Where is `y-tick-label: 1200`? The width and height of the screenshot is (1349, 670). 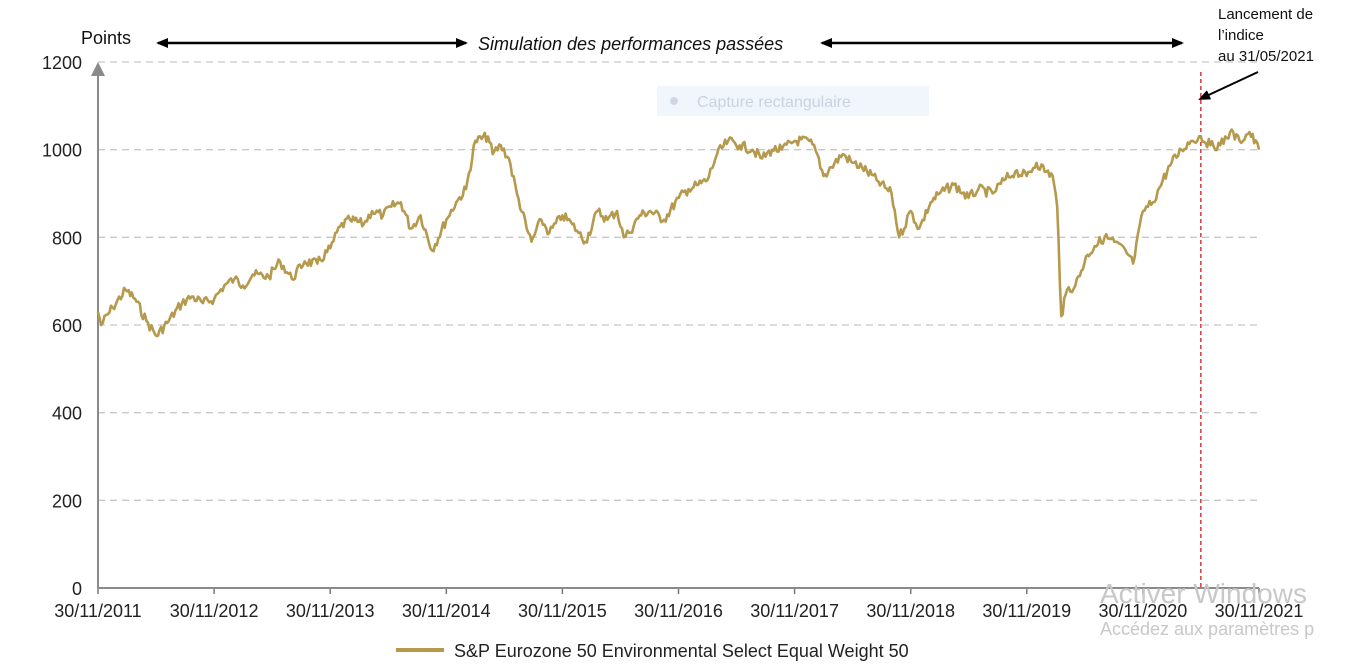
y-tick-label: 1200 is located at coordinates (62, 63).